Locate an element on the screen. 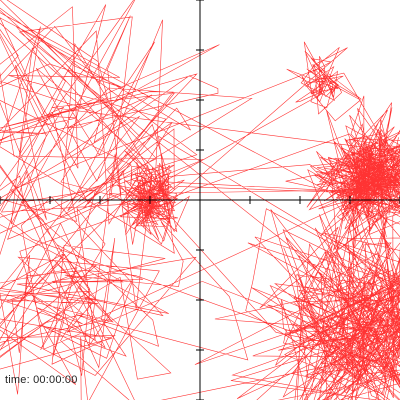 Image resolution: width=400 pixels, height=400 pixels. x-axis-ticks is located at coordinates (200, 200).